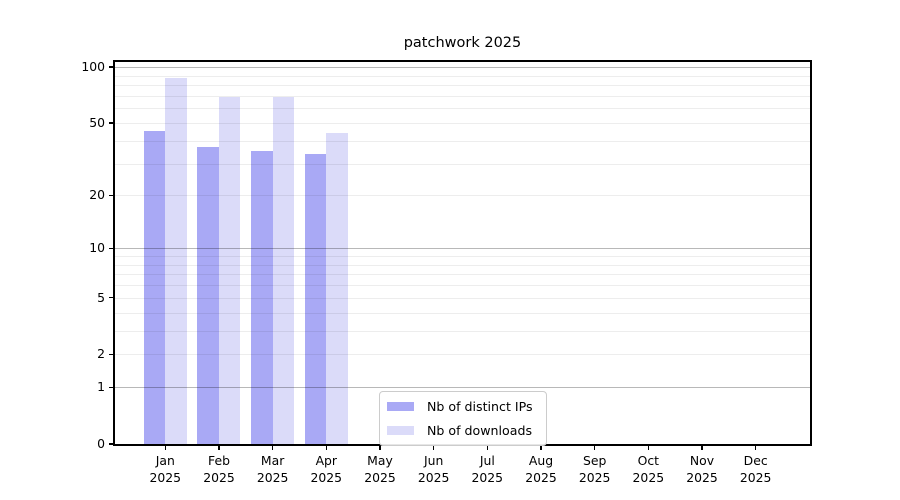 This screenshot has width=900, height=500. Describe the element at coordinates (154, 287) in the screenshot. I see `bar-ips-jan` at that location.